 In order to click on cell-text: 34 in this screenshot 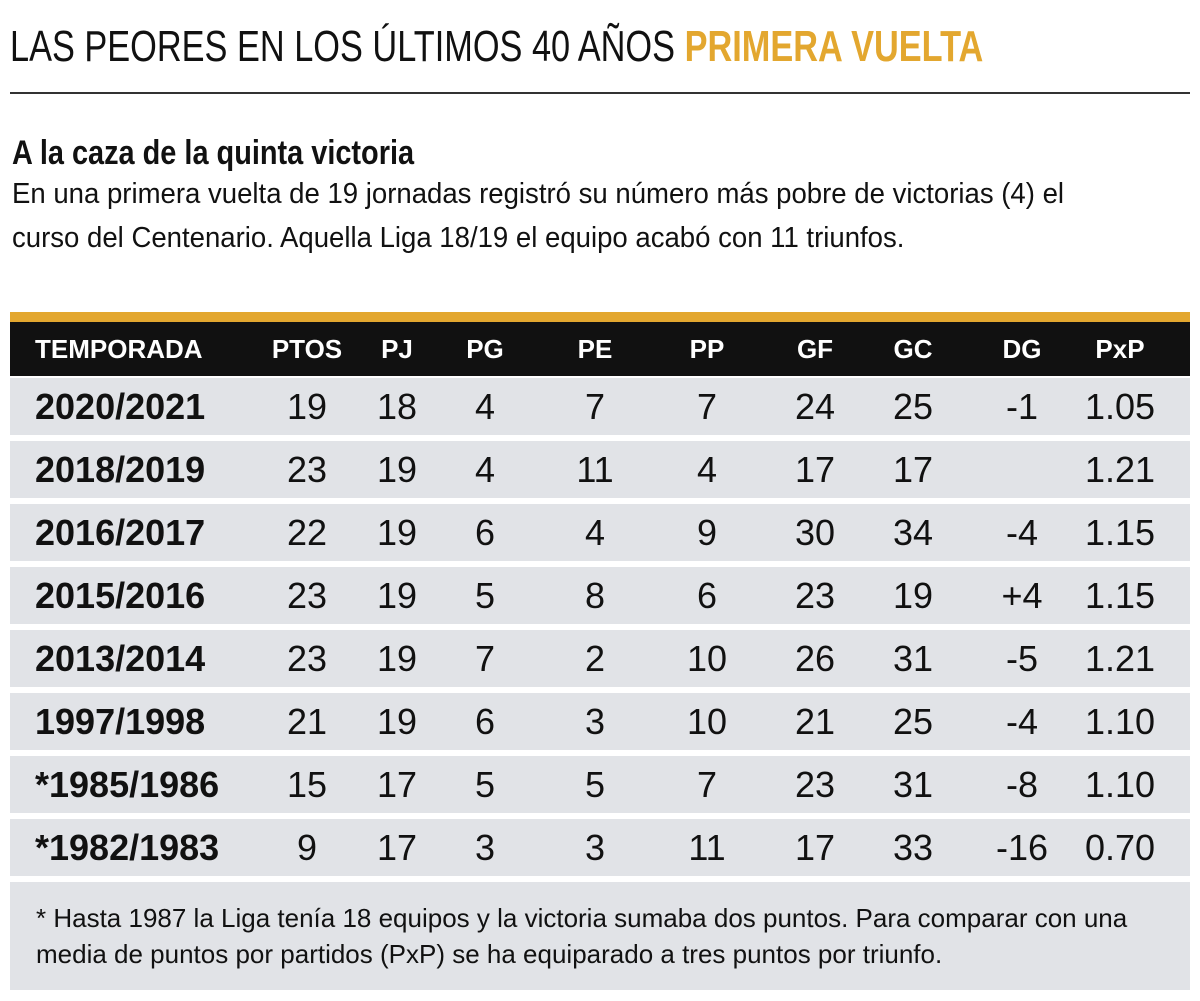, I will do `click(913, 532)`.